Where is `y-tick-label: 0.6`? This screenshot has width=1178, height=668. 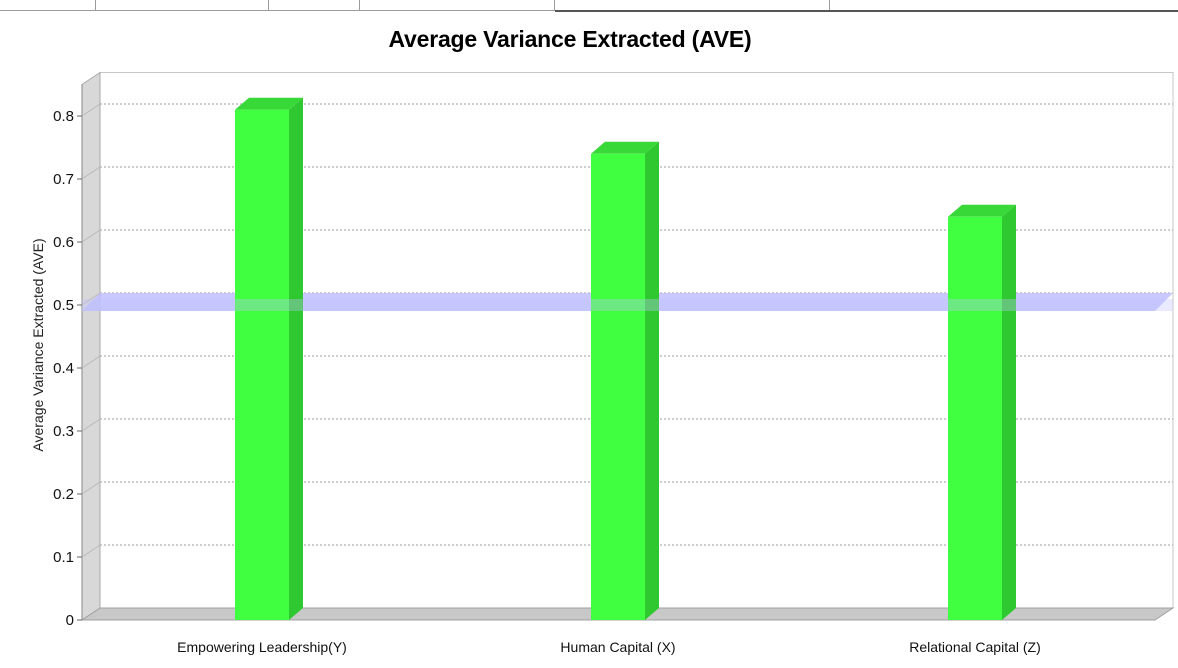
y-tick-label: 0.6 is located at coordinates (63, 242).